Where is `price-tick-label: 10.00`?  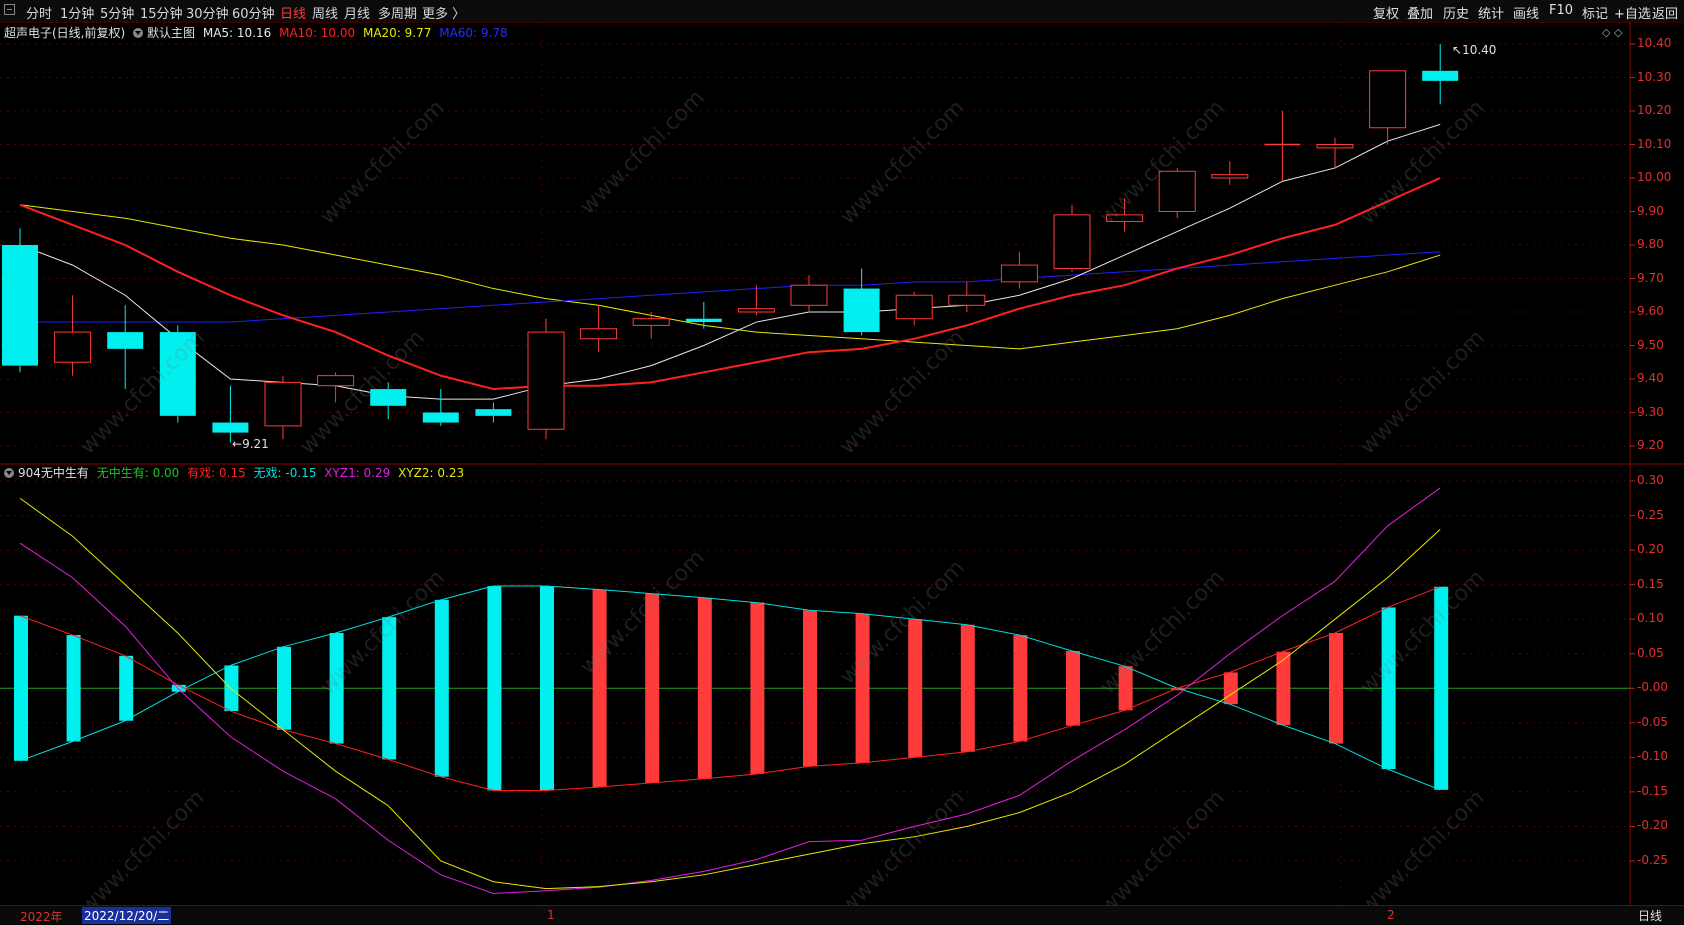
price-tick-label: 10.00 is located at coordinates (1654, 177).